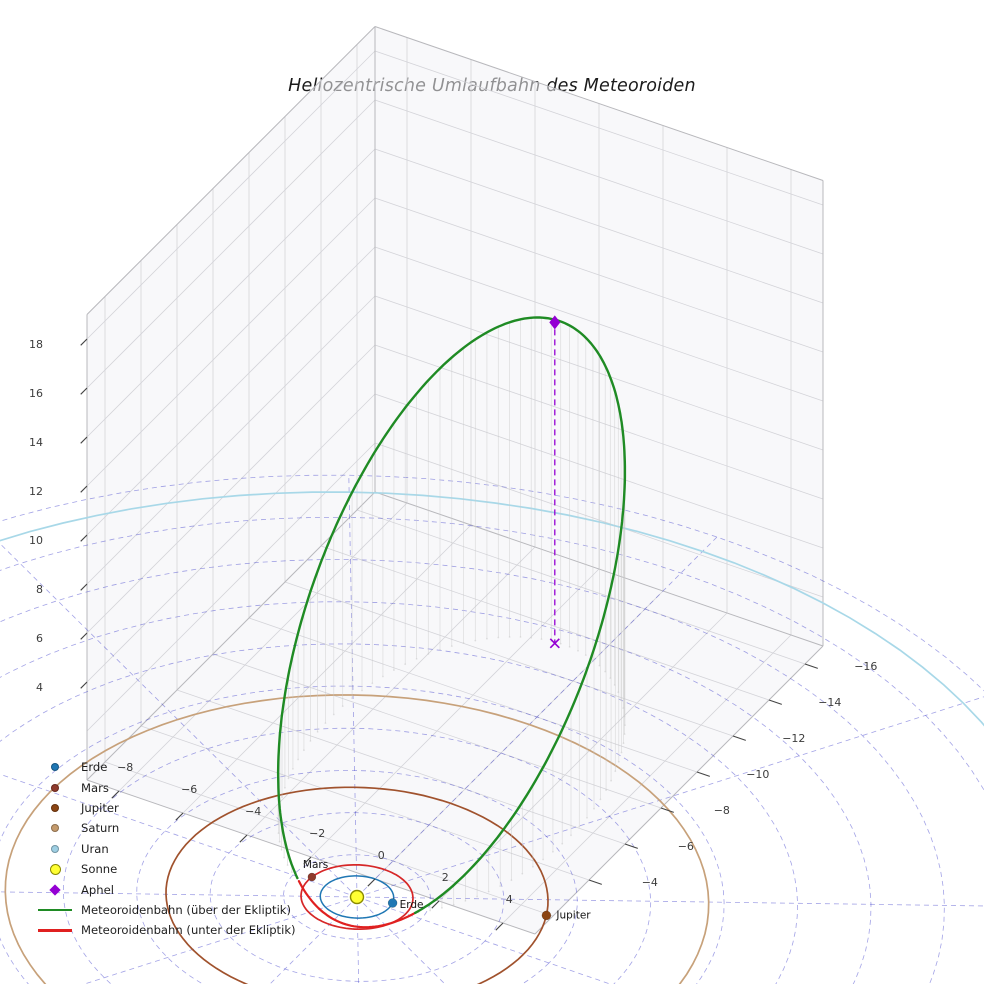 The image size is (984, 984). What do you see at coordinates (829, 702) in the screenshot?
I see `y-tick-label: −14` at bounding box center [829, 702].